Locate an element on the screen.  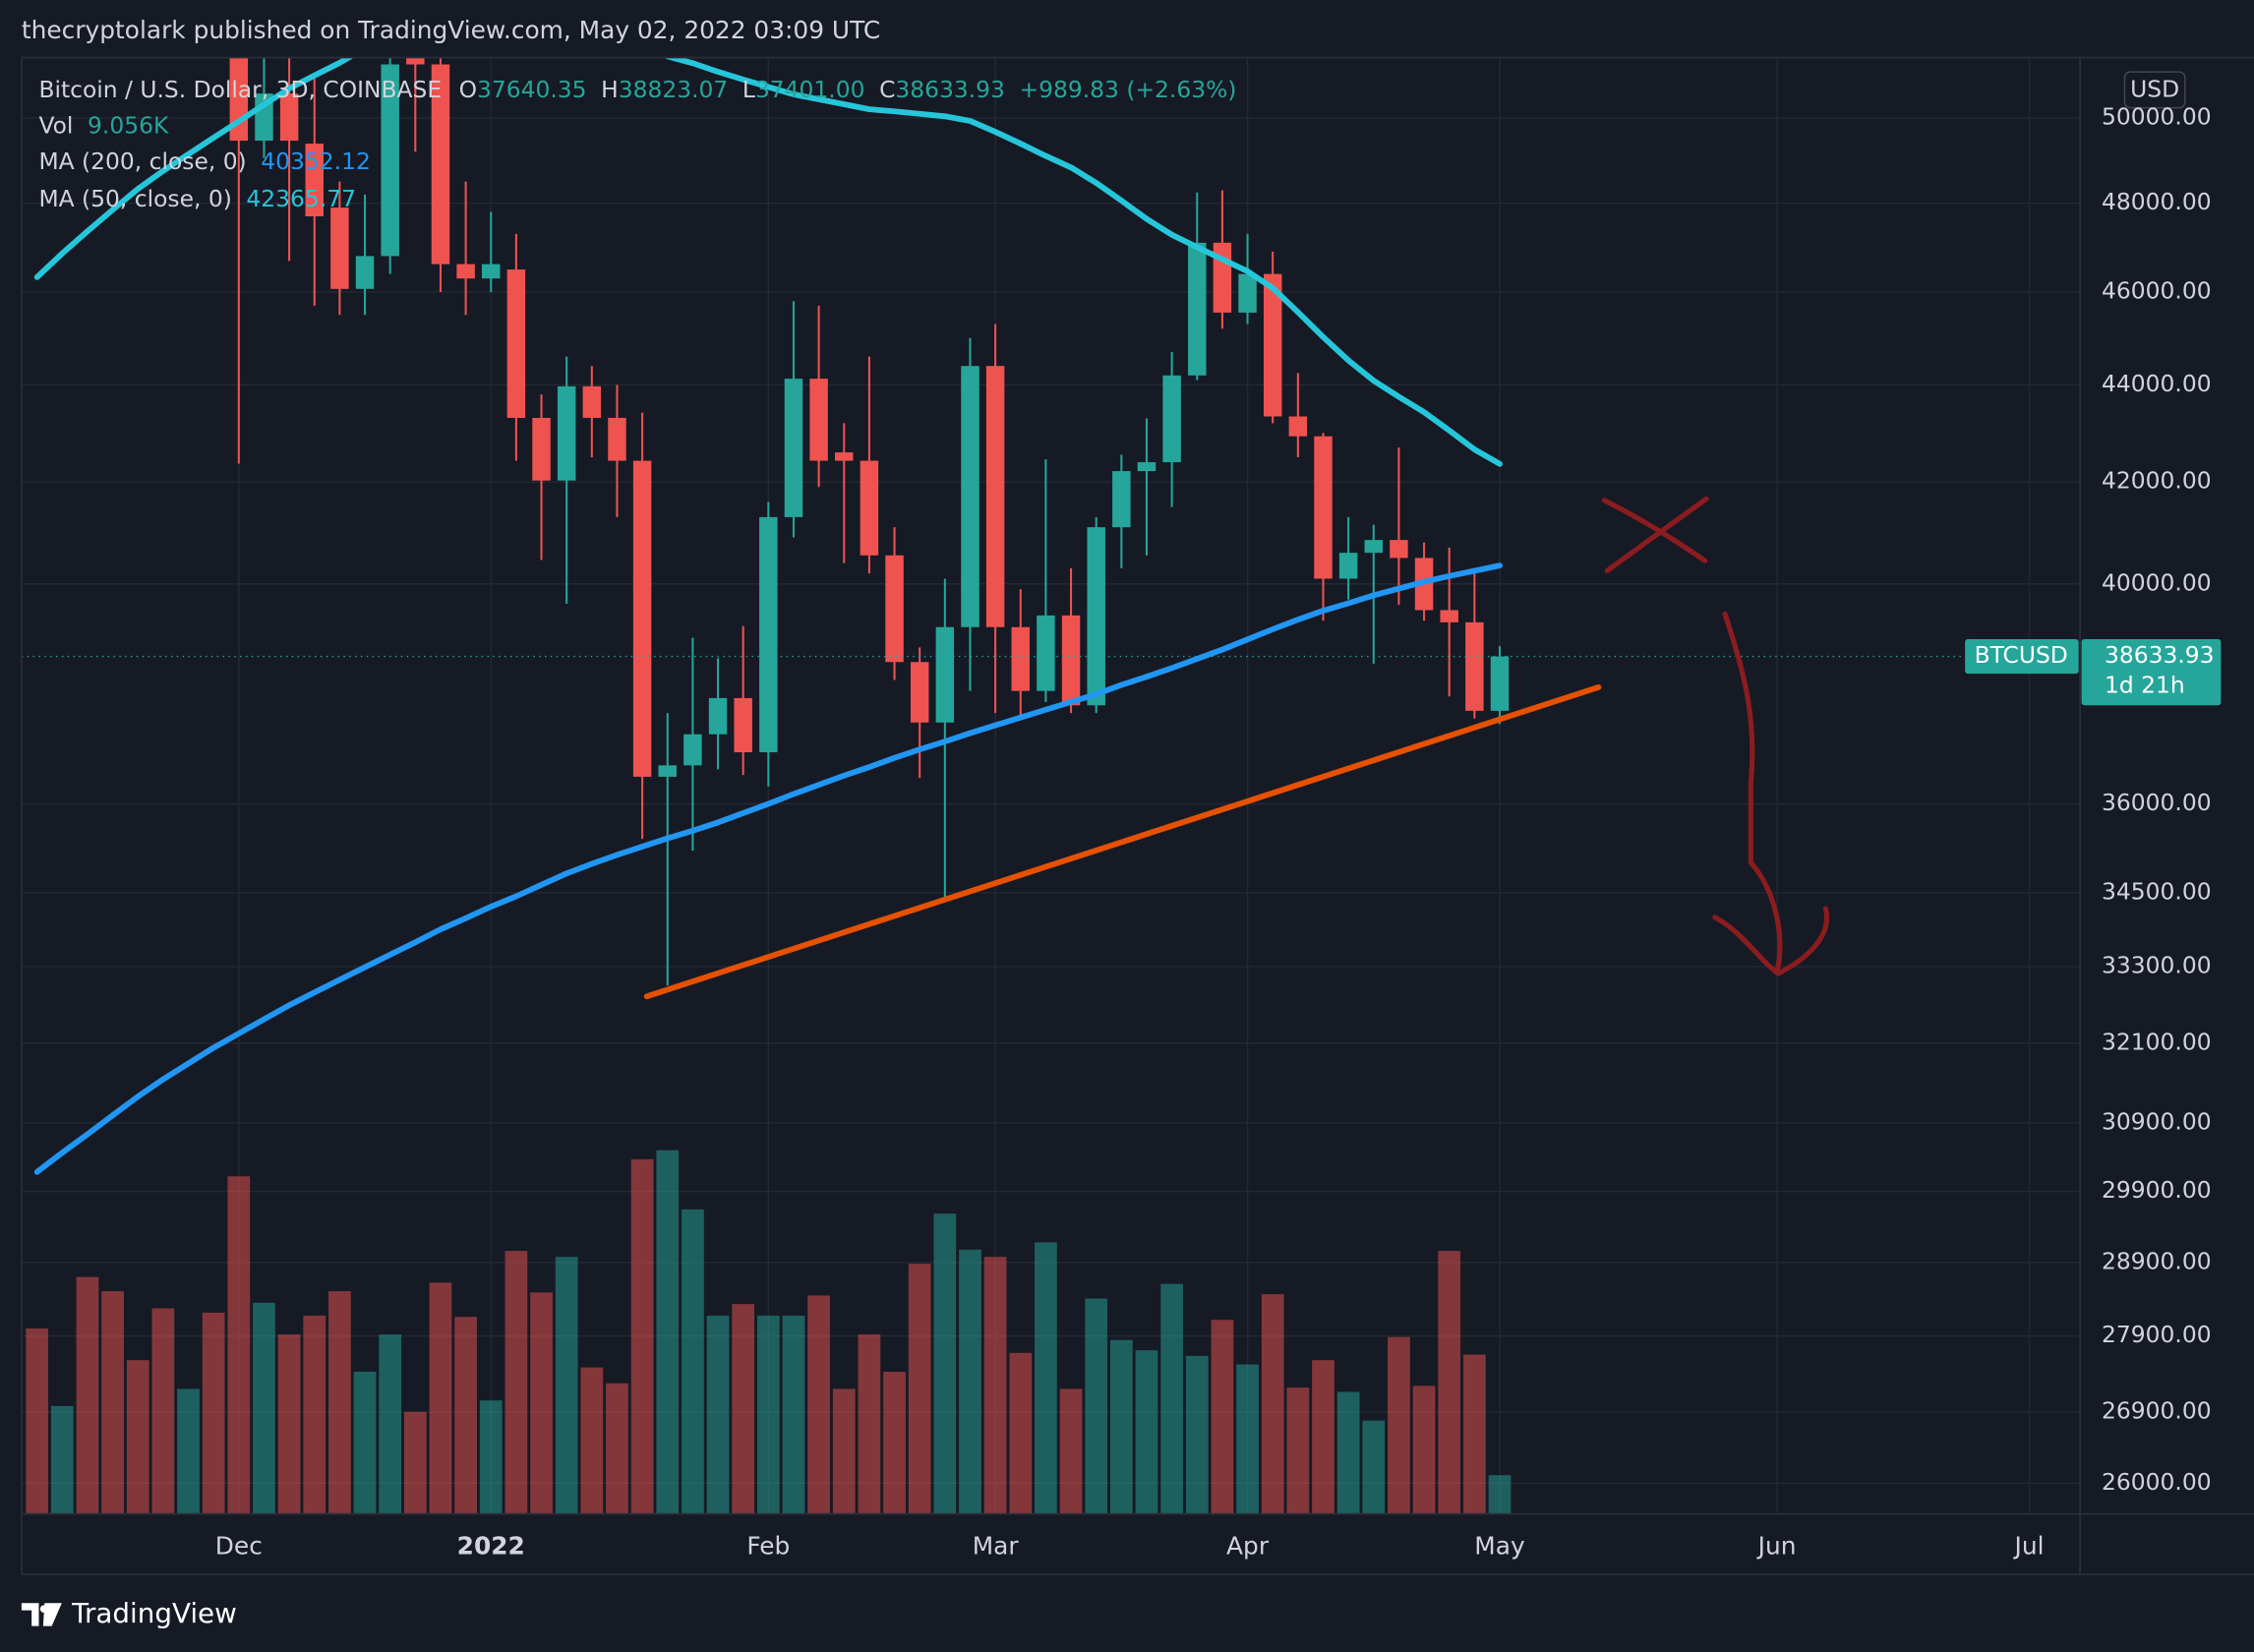
x-tick-label: May is located at coordinates (1499, 1545).